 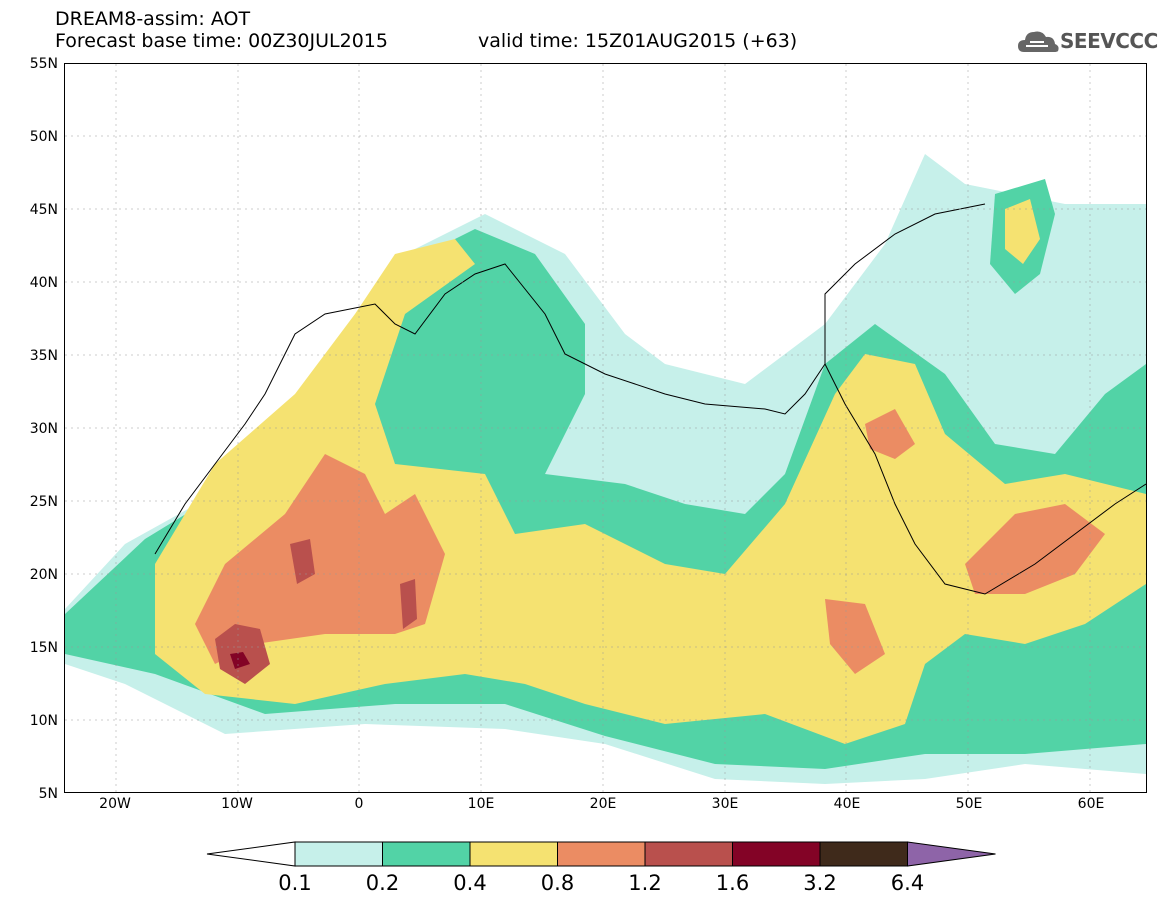 What do you see at coordinates (638, 41) in the screenshot?
I see `valid-time: valid time: 15Z01AUG2015 (+63)` at bounding box center [638, 41].